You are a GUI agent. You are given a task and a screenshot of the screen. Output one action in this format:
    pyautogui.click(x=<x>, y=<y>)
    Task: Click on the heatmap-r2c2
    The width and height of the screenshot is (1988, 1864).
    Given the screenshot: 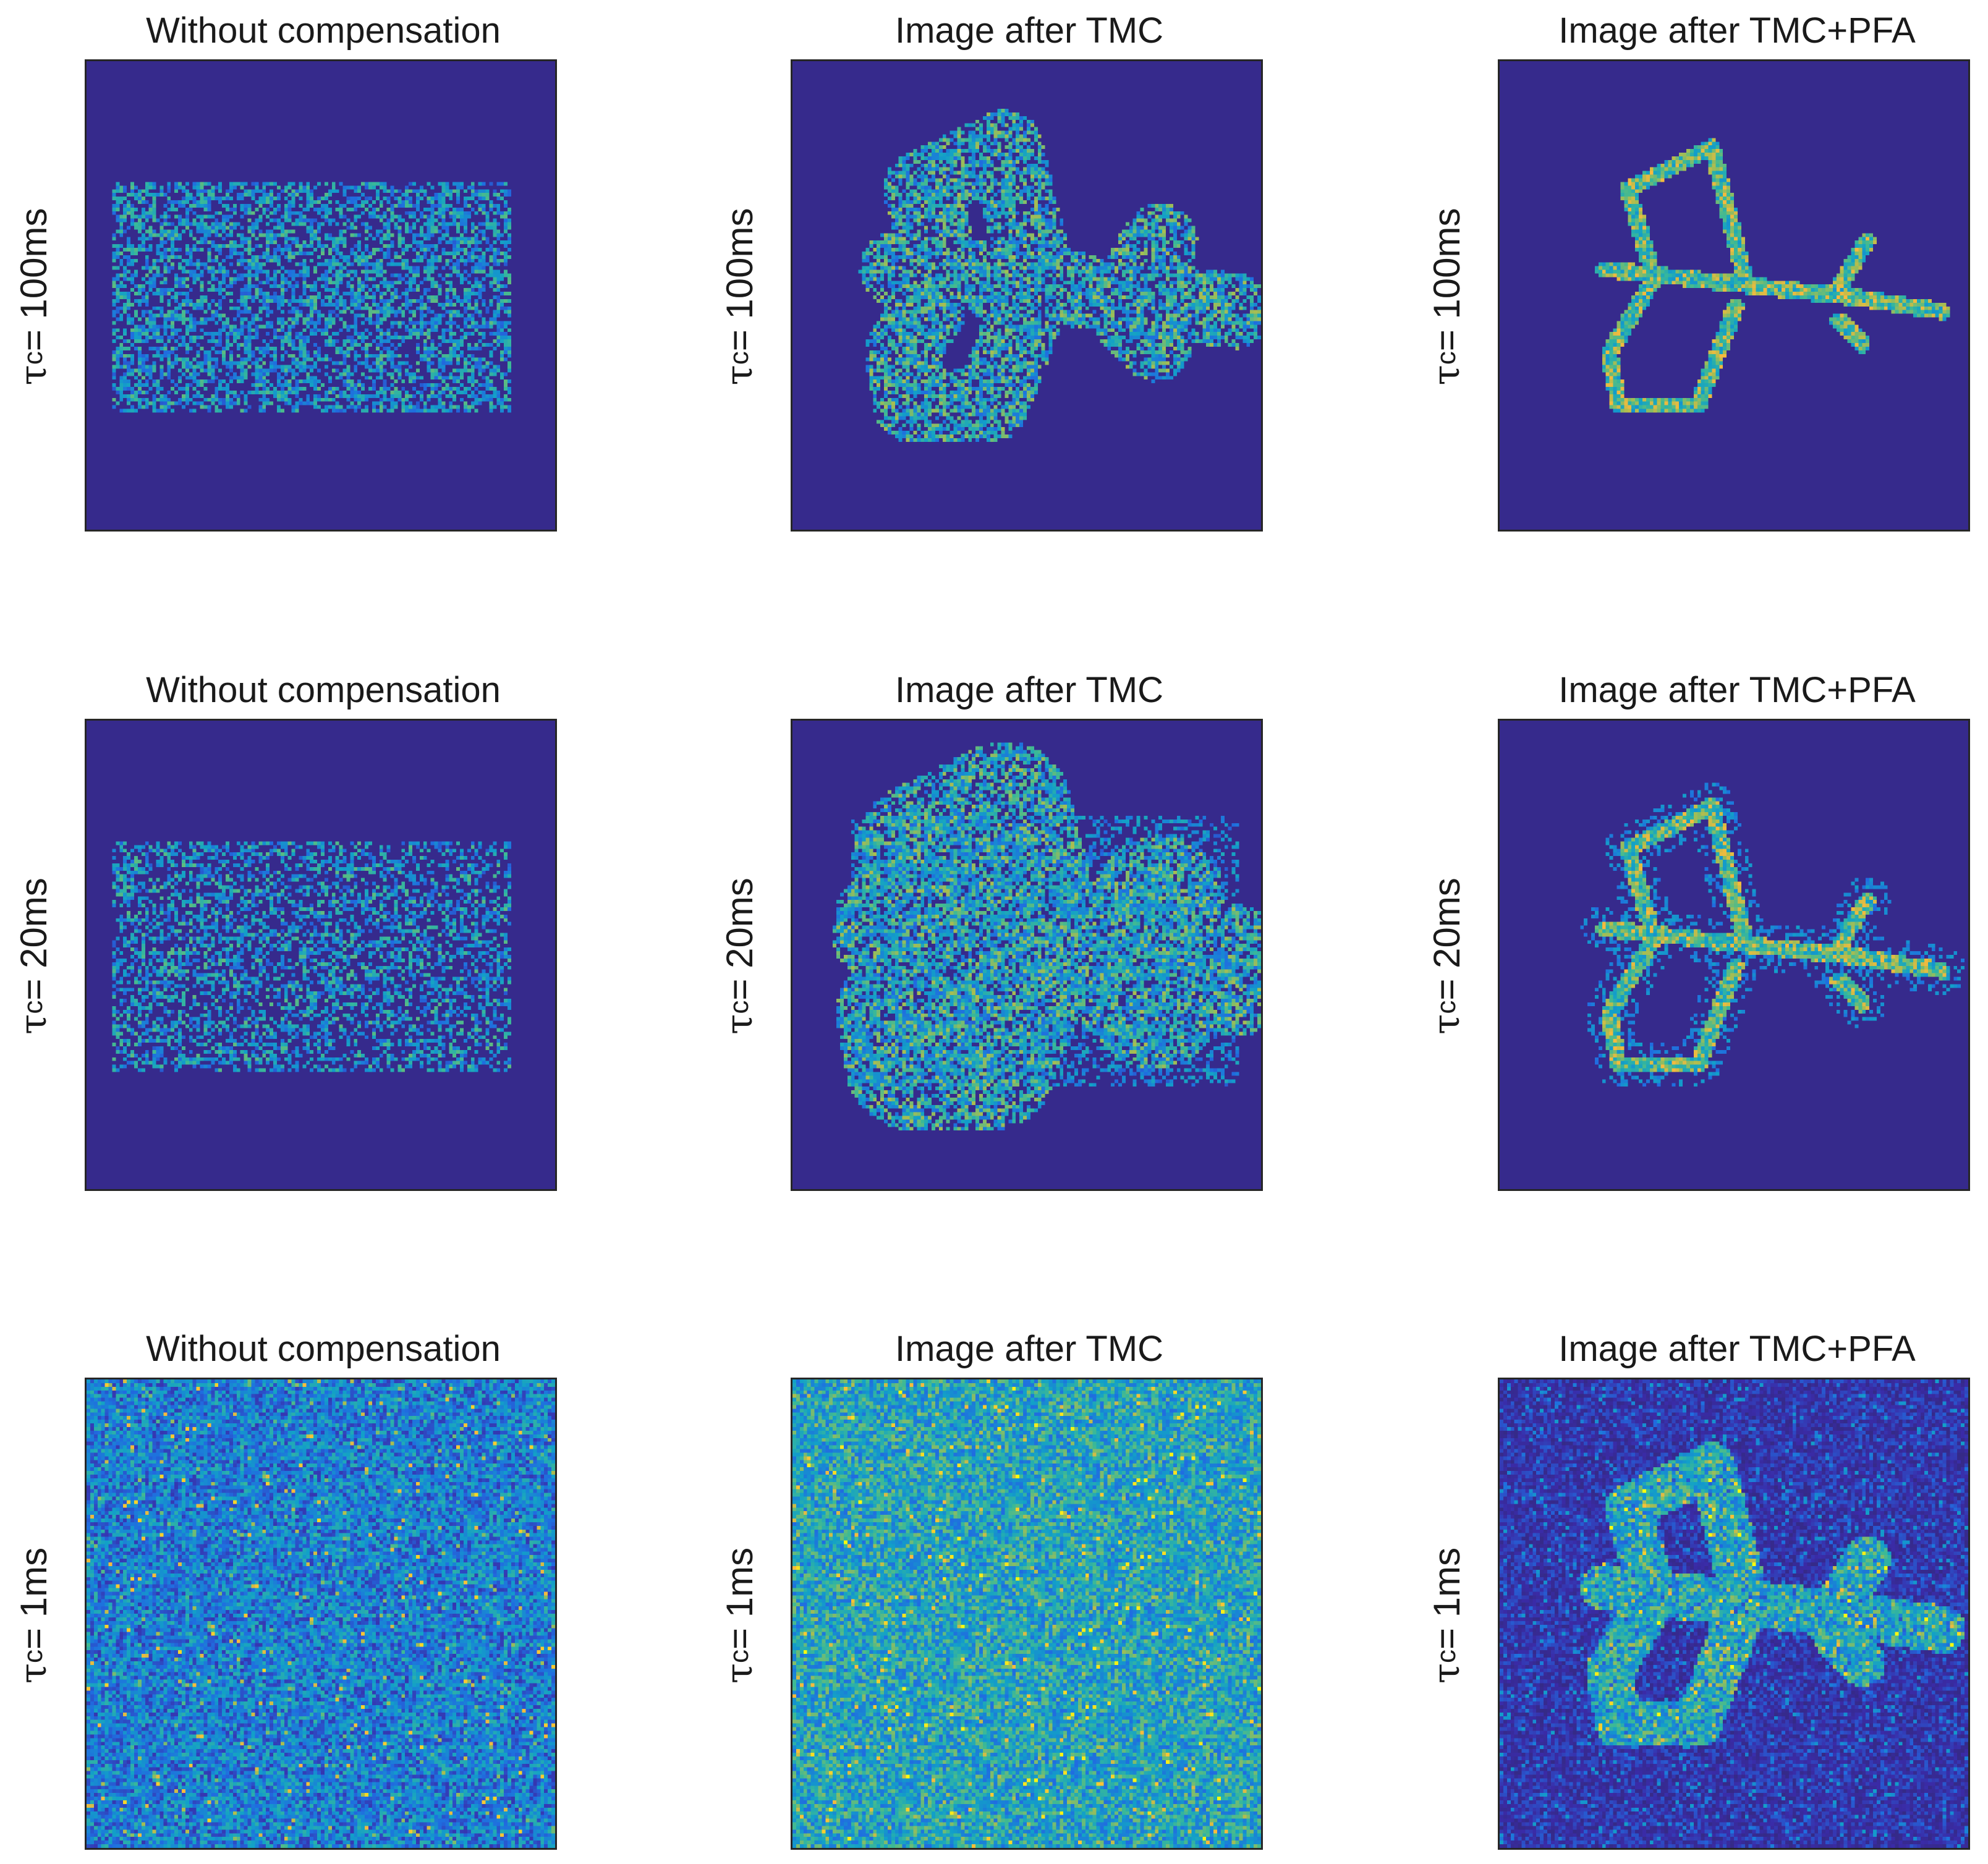 What is the action you would take?
    pyautogui.click(x=1027, y=955)
    